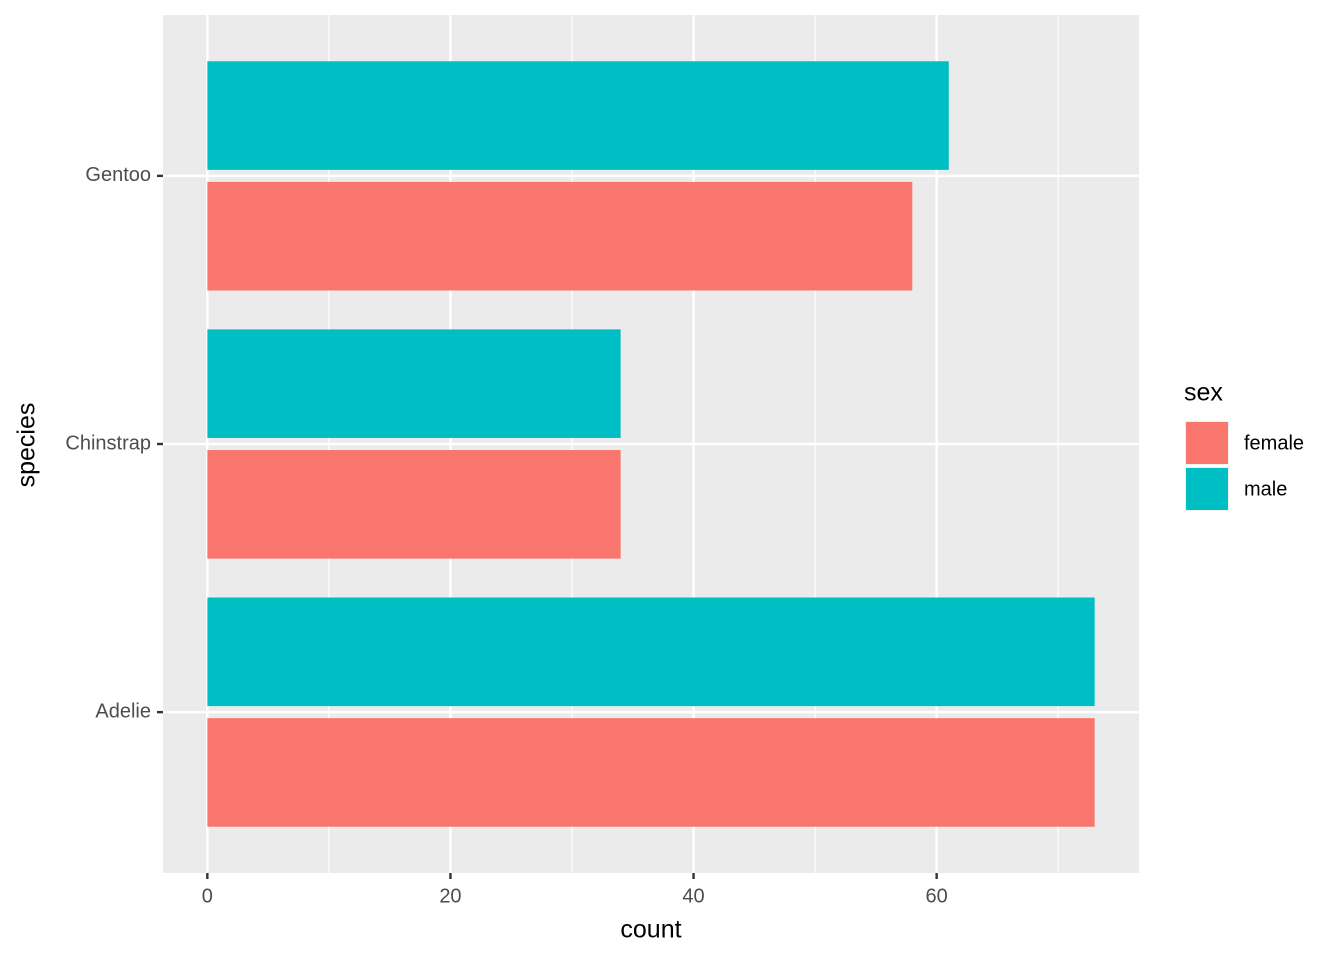  What do you see at coordinates (1265, 489) in the screenshot?
I see `legend-label: male` at bounding box center [1265, 489].